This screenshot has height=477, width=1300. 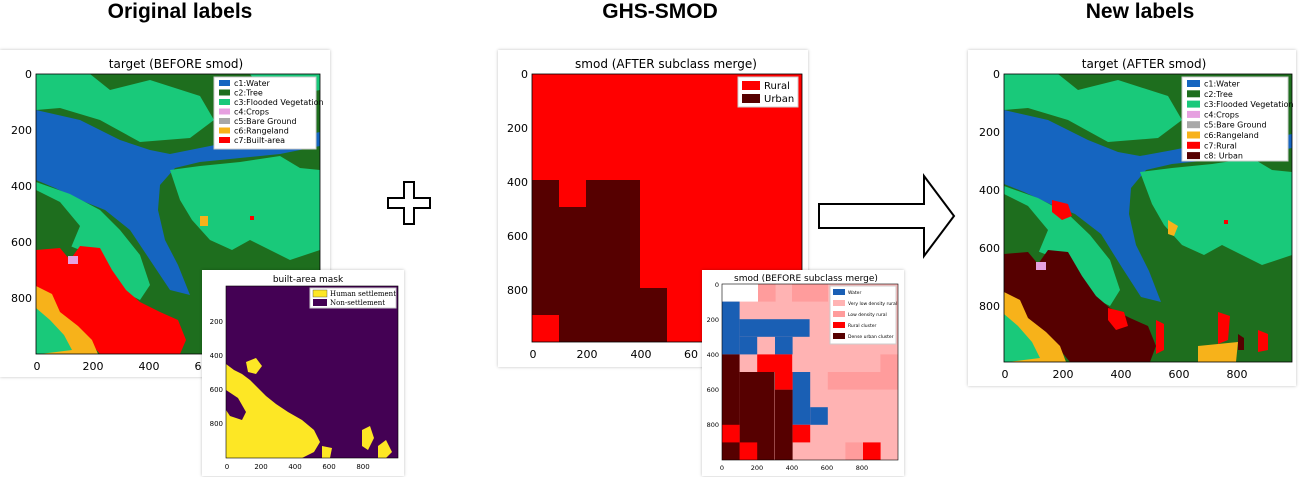 I want to click on smod-before-xaxis: 0 200 400 600 800, so click(x=794, y=468).